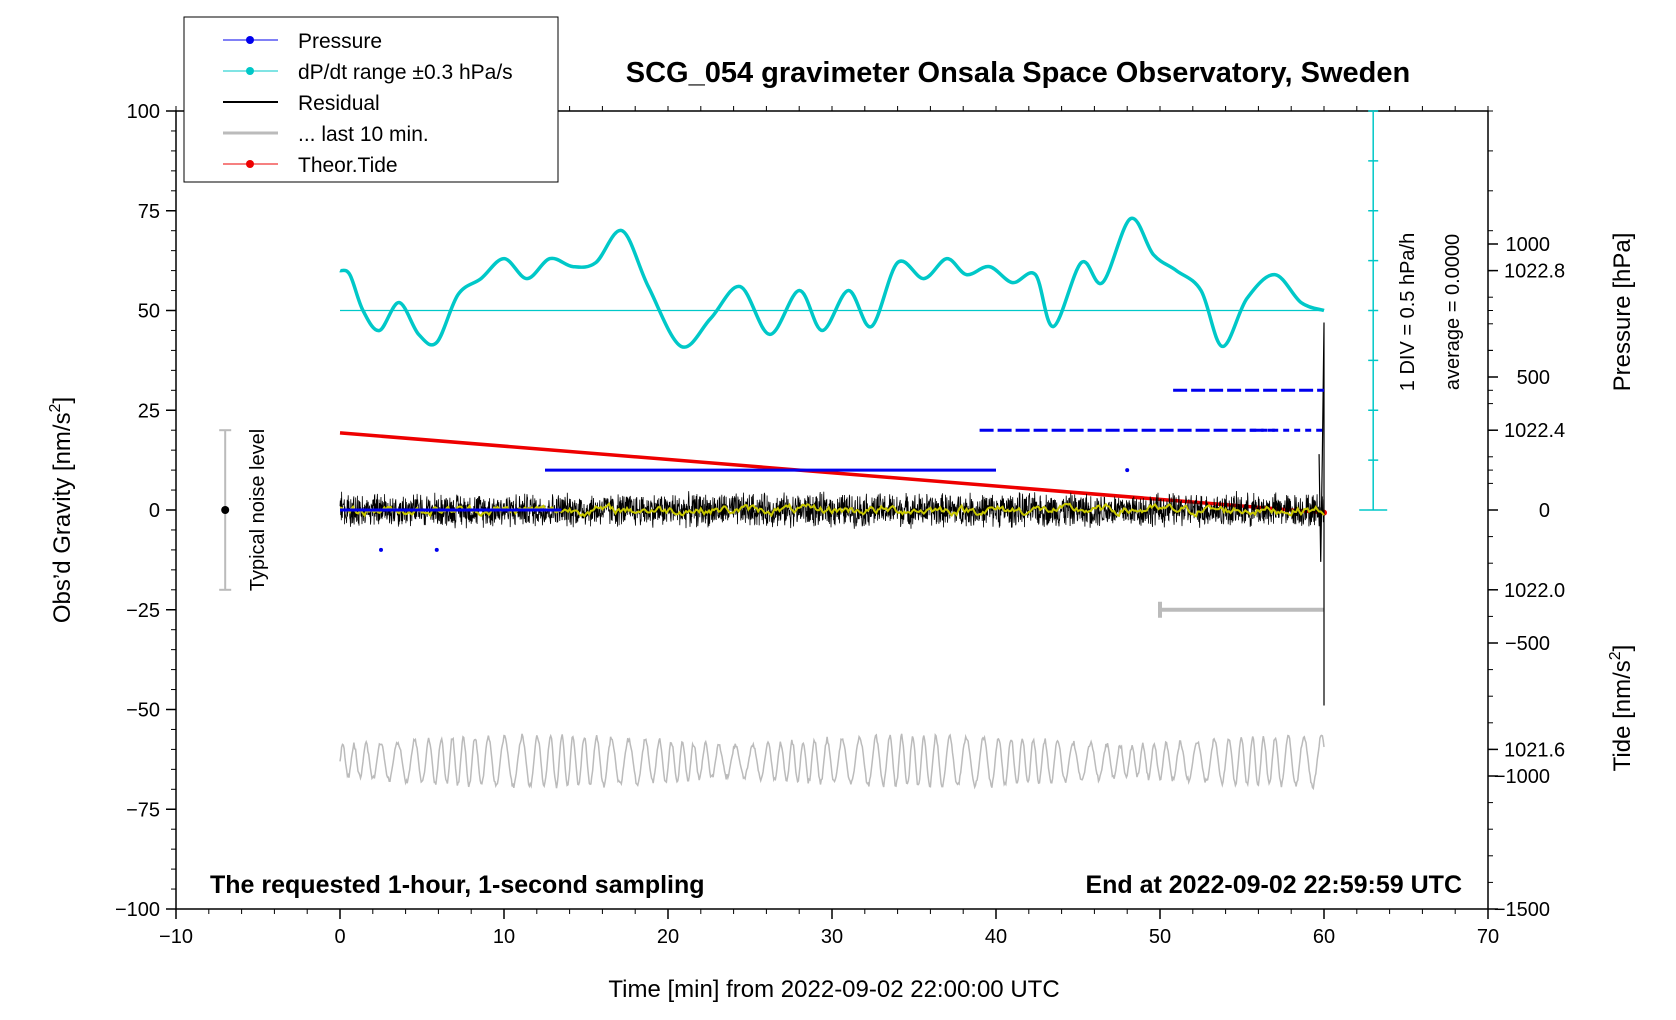 Image resolution: width=1676 pixels, height=1020 pixels. I want to click on y-left-tick-label: 0, so click(154, 511).